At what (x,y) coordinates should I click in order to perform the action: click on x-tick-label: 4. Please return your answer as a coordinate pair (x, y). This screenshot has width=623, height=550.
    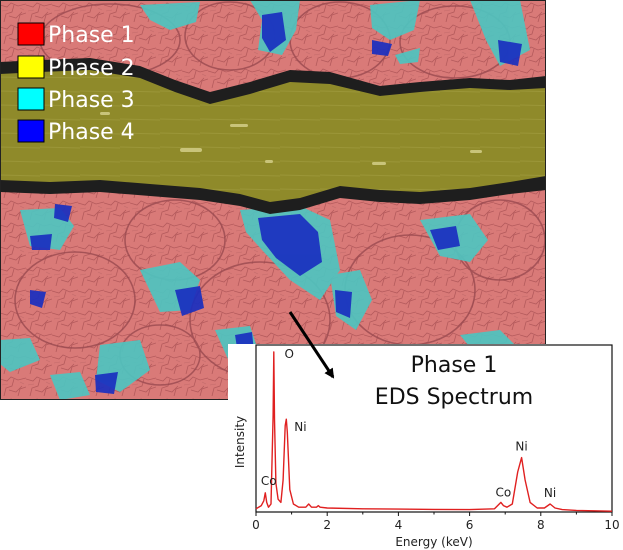
    Looking at the image, I should click on (399, 525).